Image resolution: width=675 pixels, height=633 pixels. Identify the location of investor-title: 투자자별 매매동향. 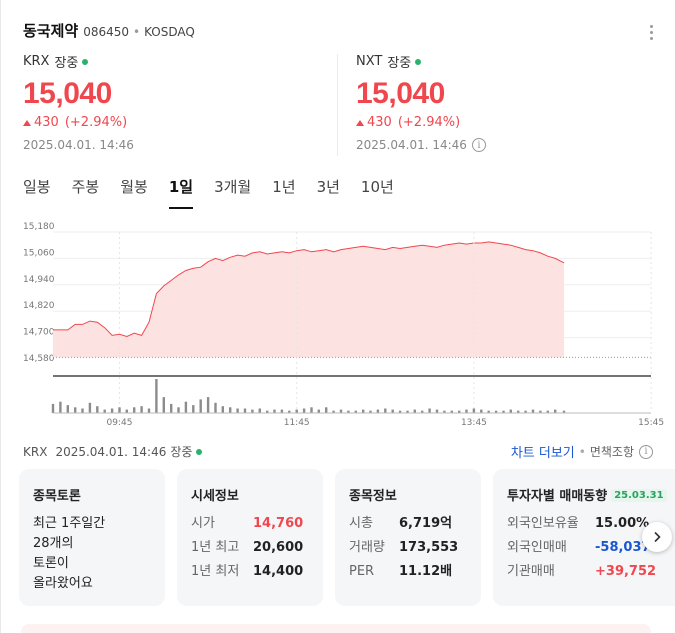
(557, 496).